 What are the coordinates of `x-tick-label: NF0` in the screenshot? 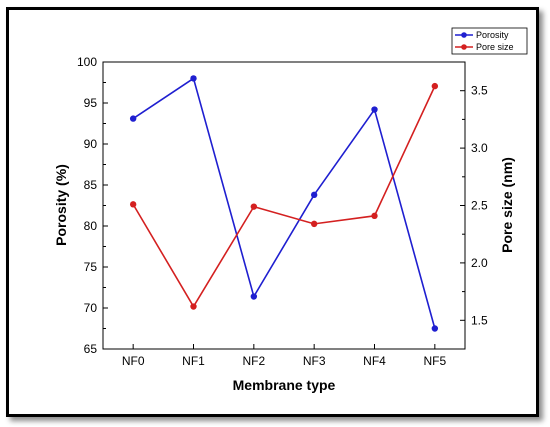 It's located at (133, 361).